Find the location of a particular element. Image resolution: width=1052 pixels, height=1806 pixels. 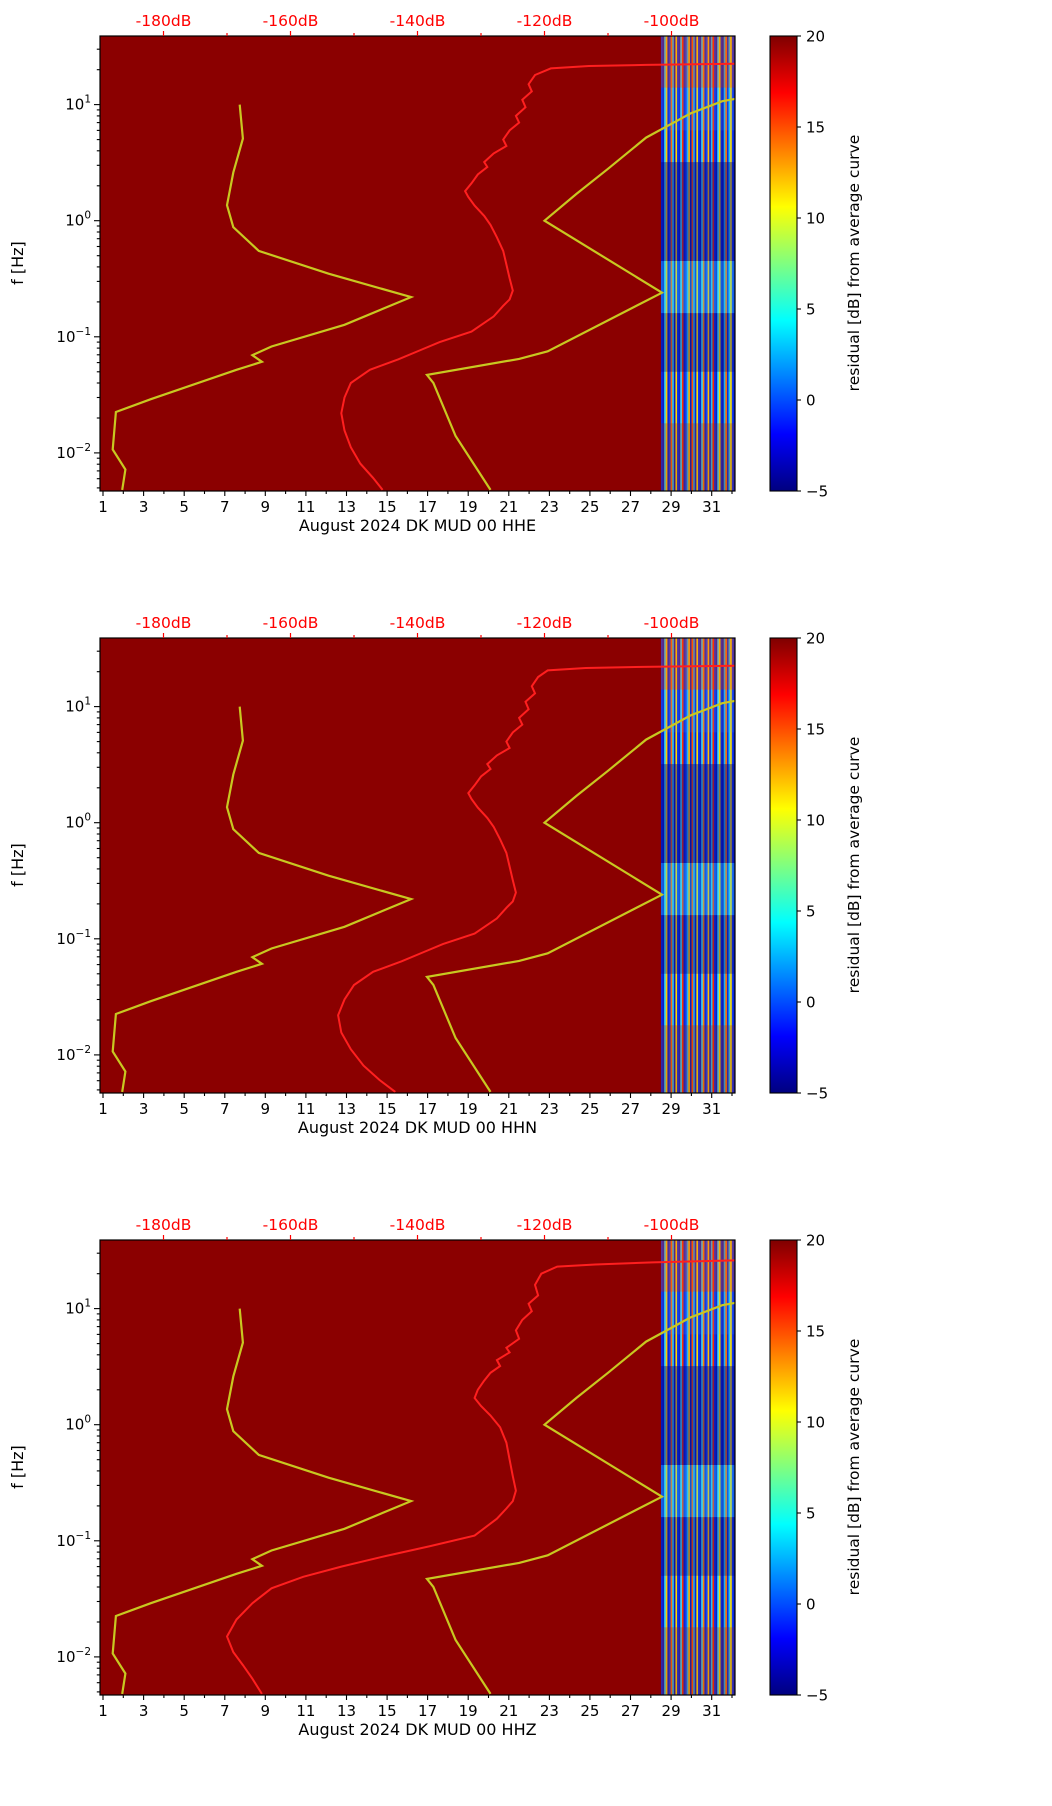

colorbar-tick-label: 15 is located at coordinates (815, 730).